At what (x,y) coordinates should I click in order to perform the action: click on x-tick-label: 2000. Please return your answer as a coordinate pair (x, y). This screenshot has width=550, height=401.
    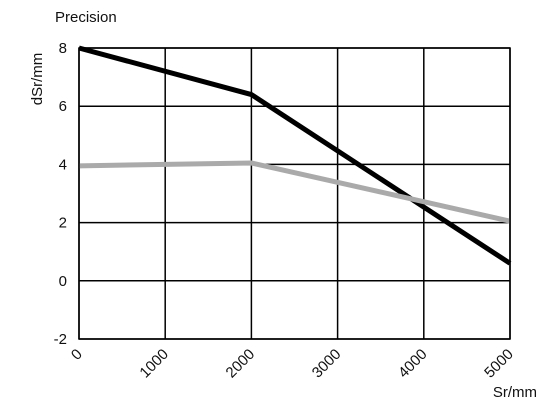
    Looking at the image, I should click on (241, 364).